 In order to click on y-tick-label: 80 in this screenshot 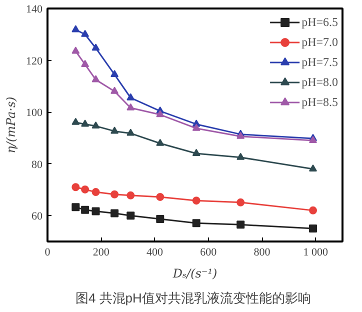, I will do `click(37, 164)`.